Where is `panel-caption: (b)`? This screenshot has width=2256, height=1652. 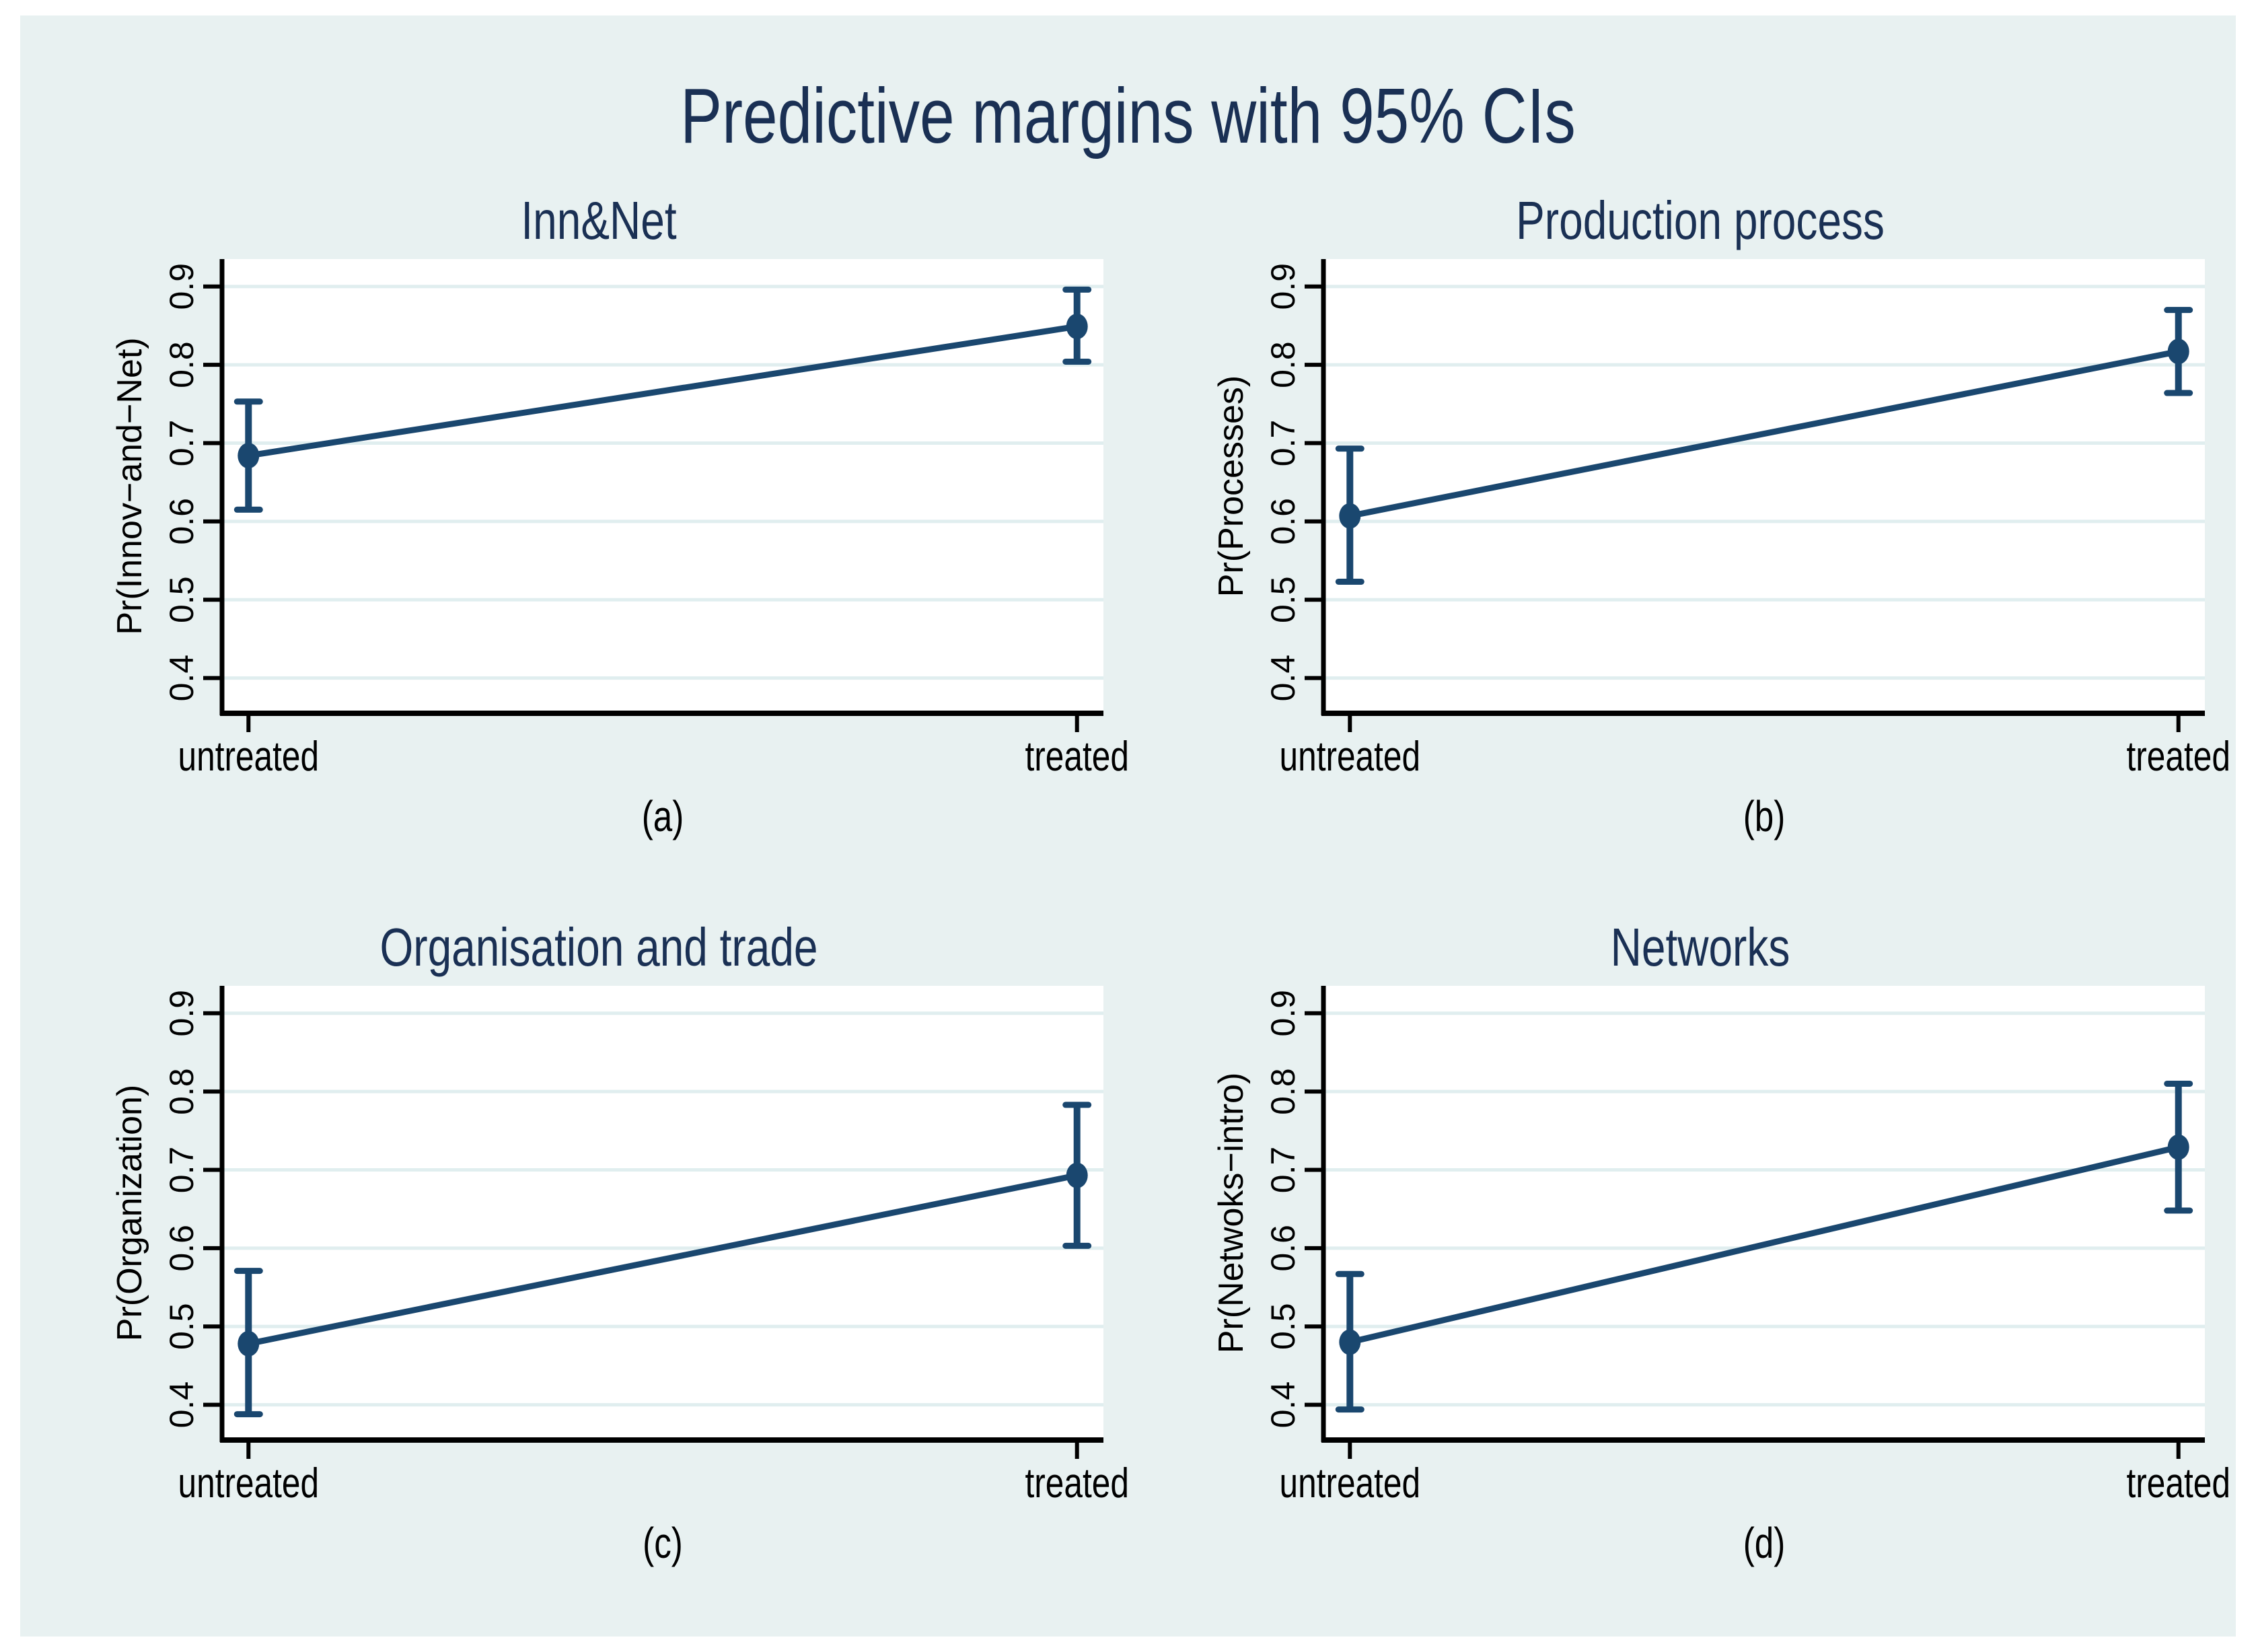 panel-caption: (b) is located at coordinates (1764, 817).